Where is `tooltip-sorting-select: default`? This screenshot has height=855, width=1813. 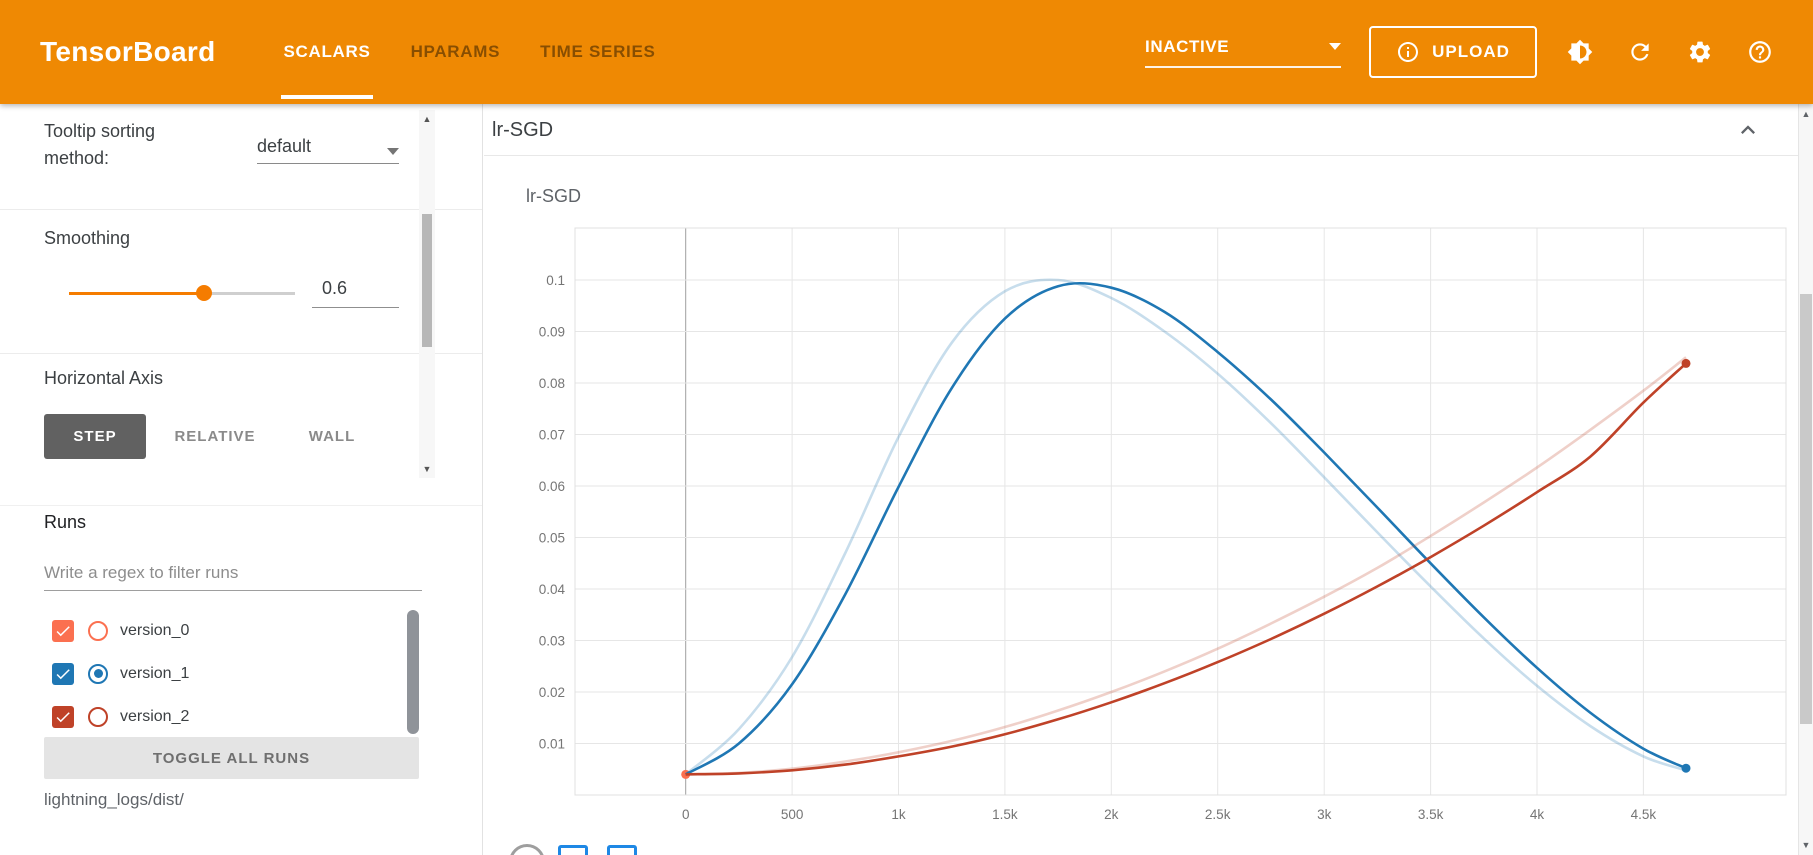 tooltip-sorting-select: default is located at coordinates (328, 146).